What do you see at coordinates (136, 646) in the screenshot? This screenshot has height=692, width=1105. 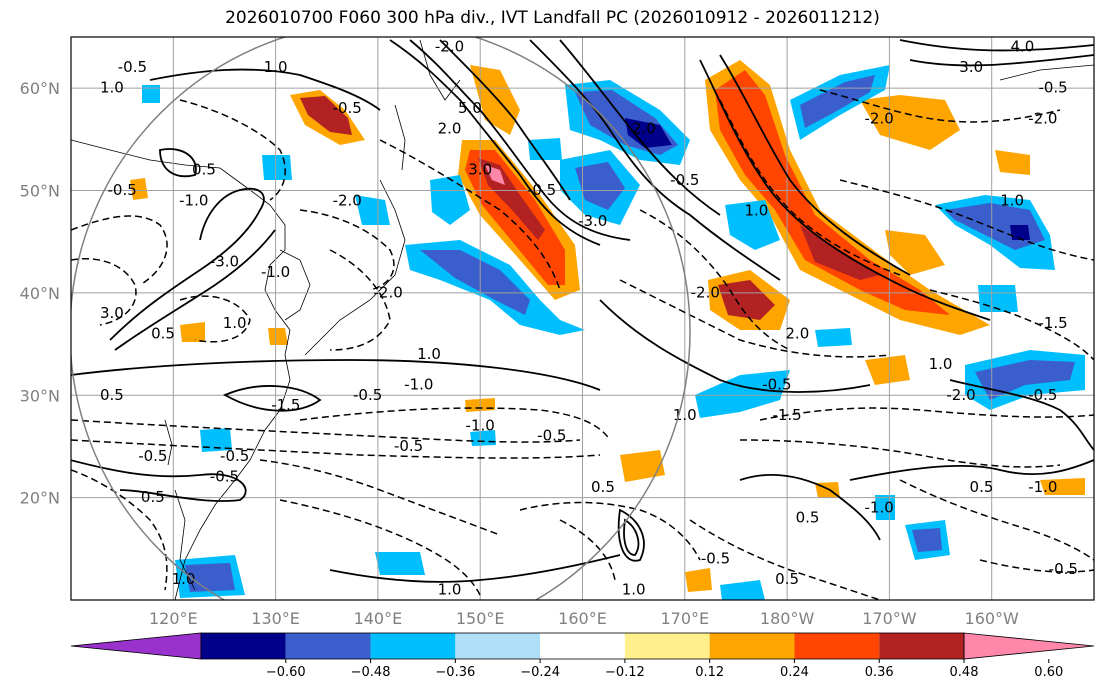 I see `colorbar-low-extension` at bounding box center [136, 646].